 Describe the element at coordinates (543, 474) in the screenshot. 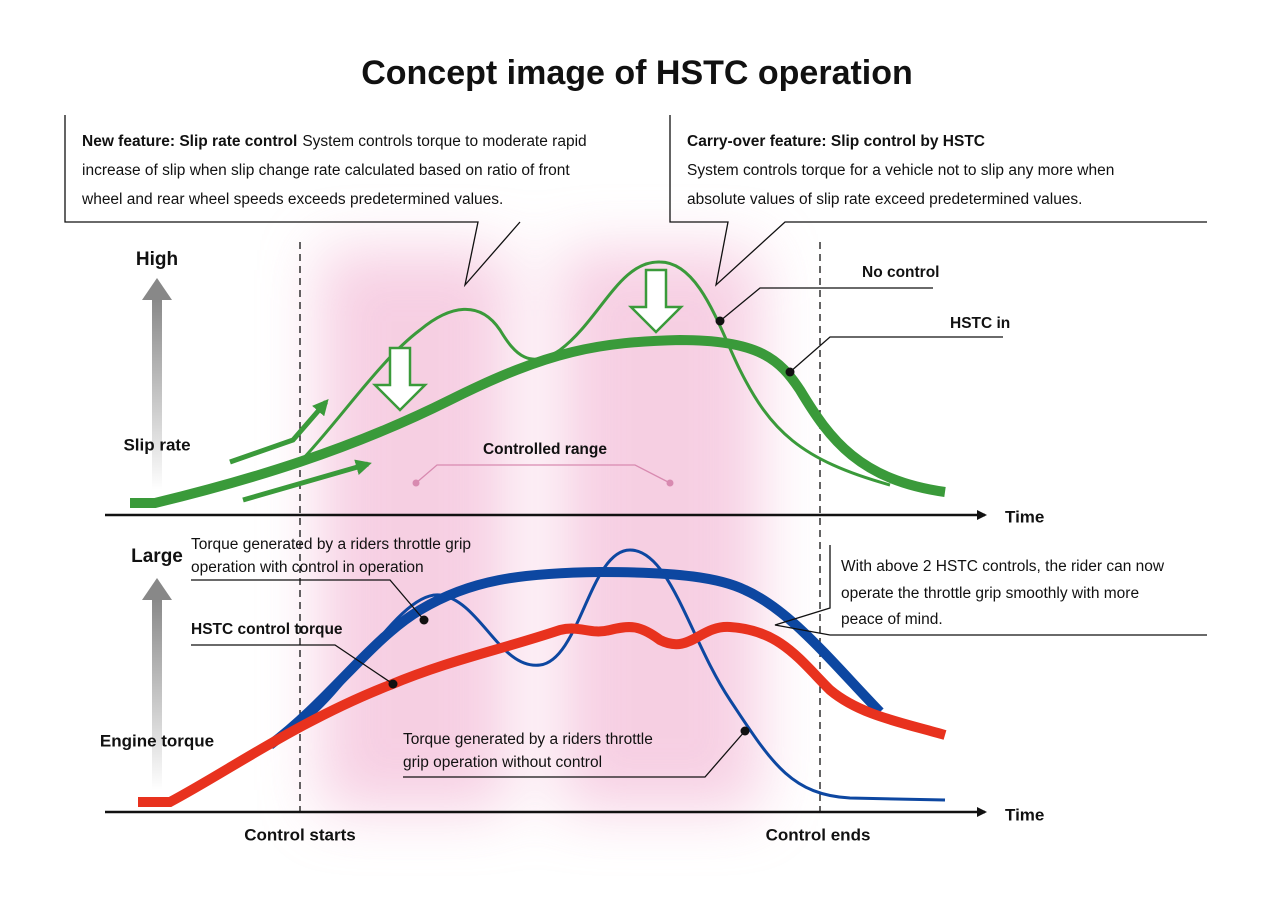

I see `range-bracket` at that location.